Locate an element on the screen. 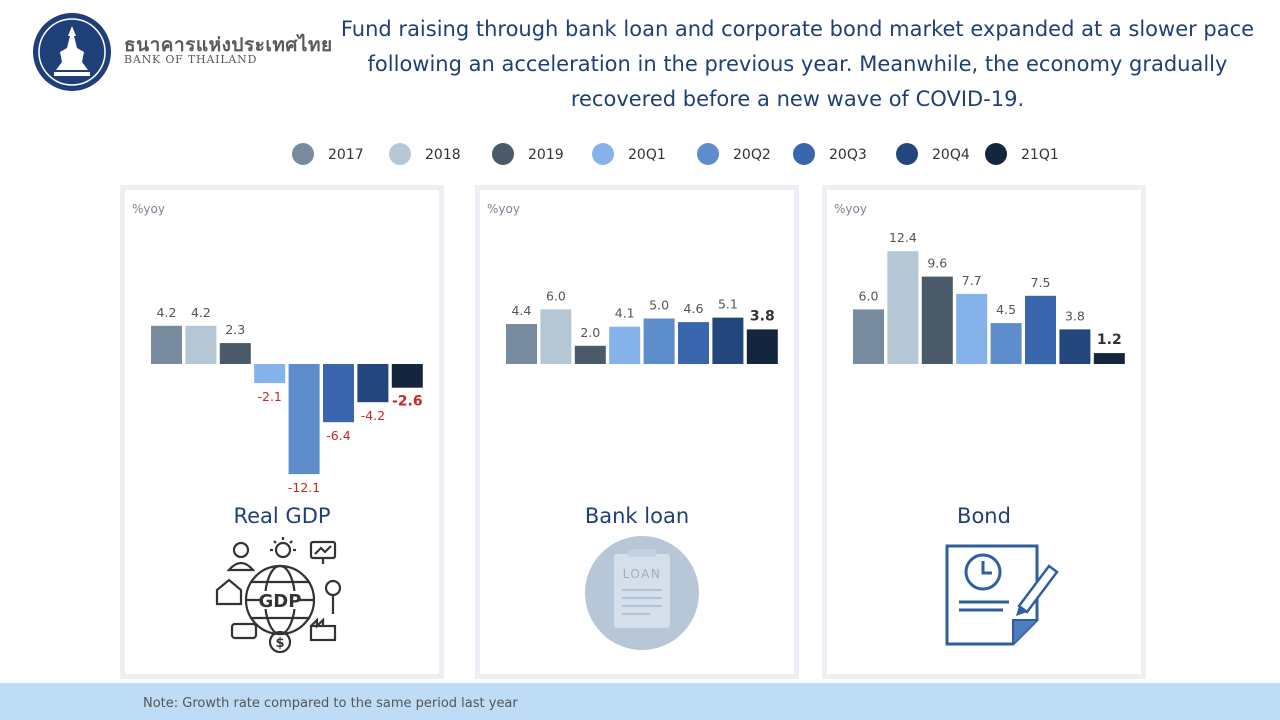  data-label-20q4: -4.2 is located at coordinates (373, 415).